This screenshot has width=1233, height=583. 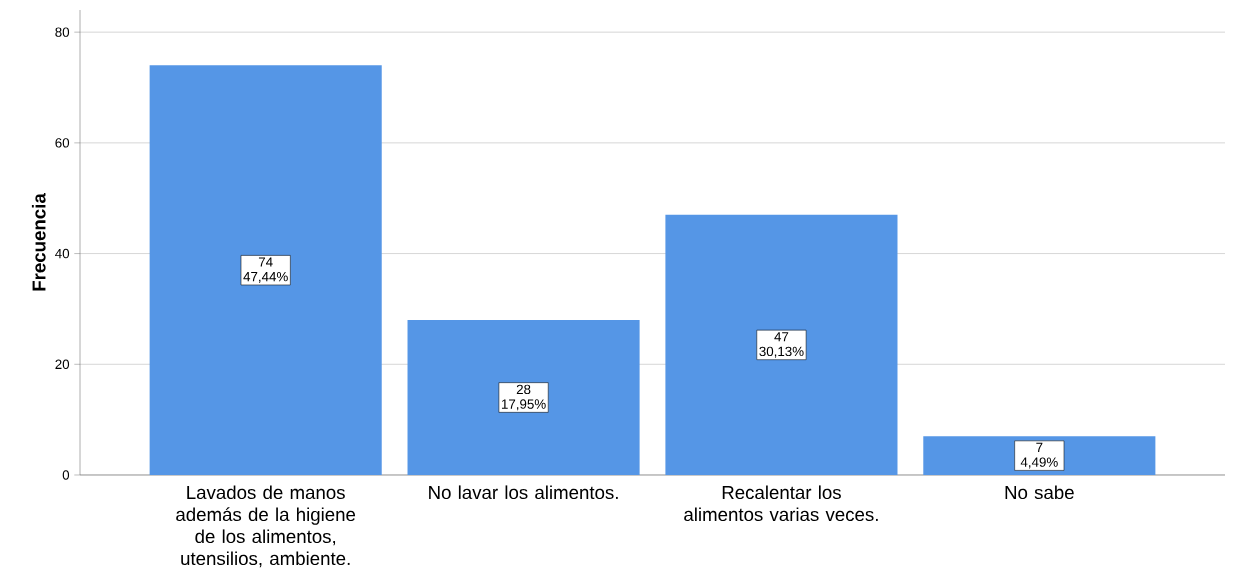 I want to click on data-label: 28 17,95%, so click(x=523, y=397).